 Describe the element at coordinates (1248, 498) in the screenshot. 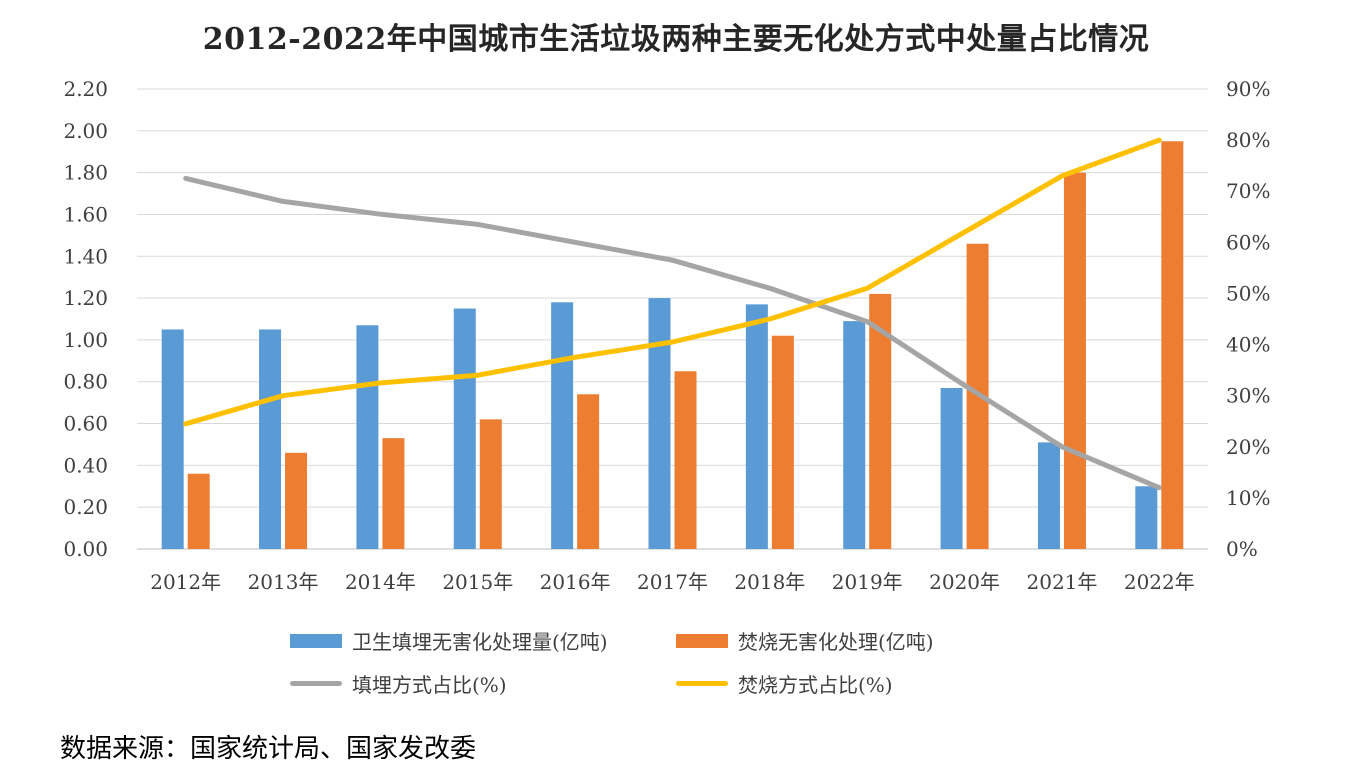

I see `y-right-tick-label: 10%` at that location.